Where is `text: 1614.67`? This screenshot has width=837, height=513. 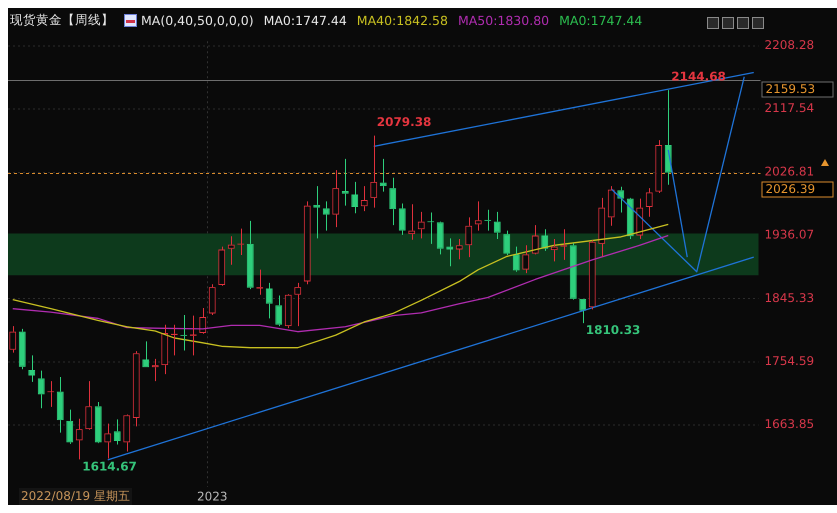 text: 1614.67 is located at coordinates (109, 466).